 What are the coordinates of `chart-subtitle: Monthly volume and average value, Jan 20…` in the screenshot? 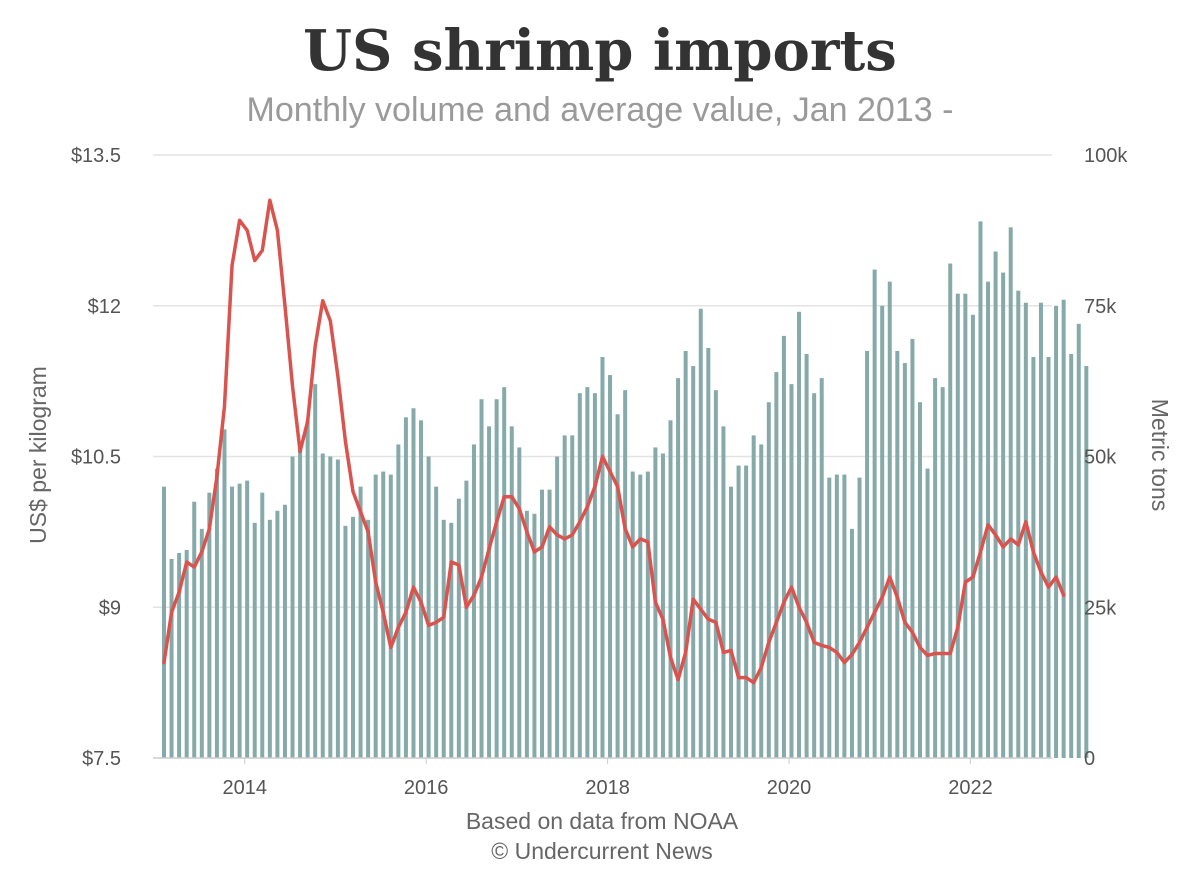 It's located at (600, 110).